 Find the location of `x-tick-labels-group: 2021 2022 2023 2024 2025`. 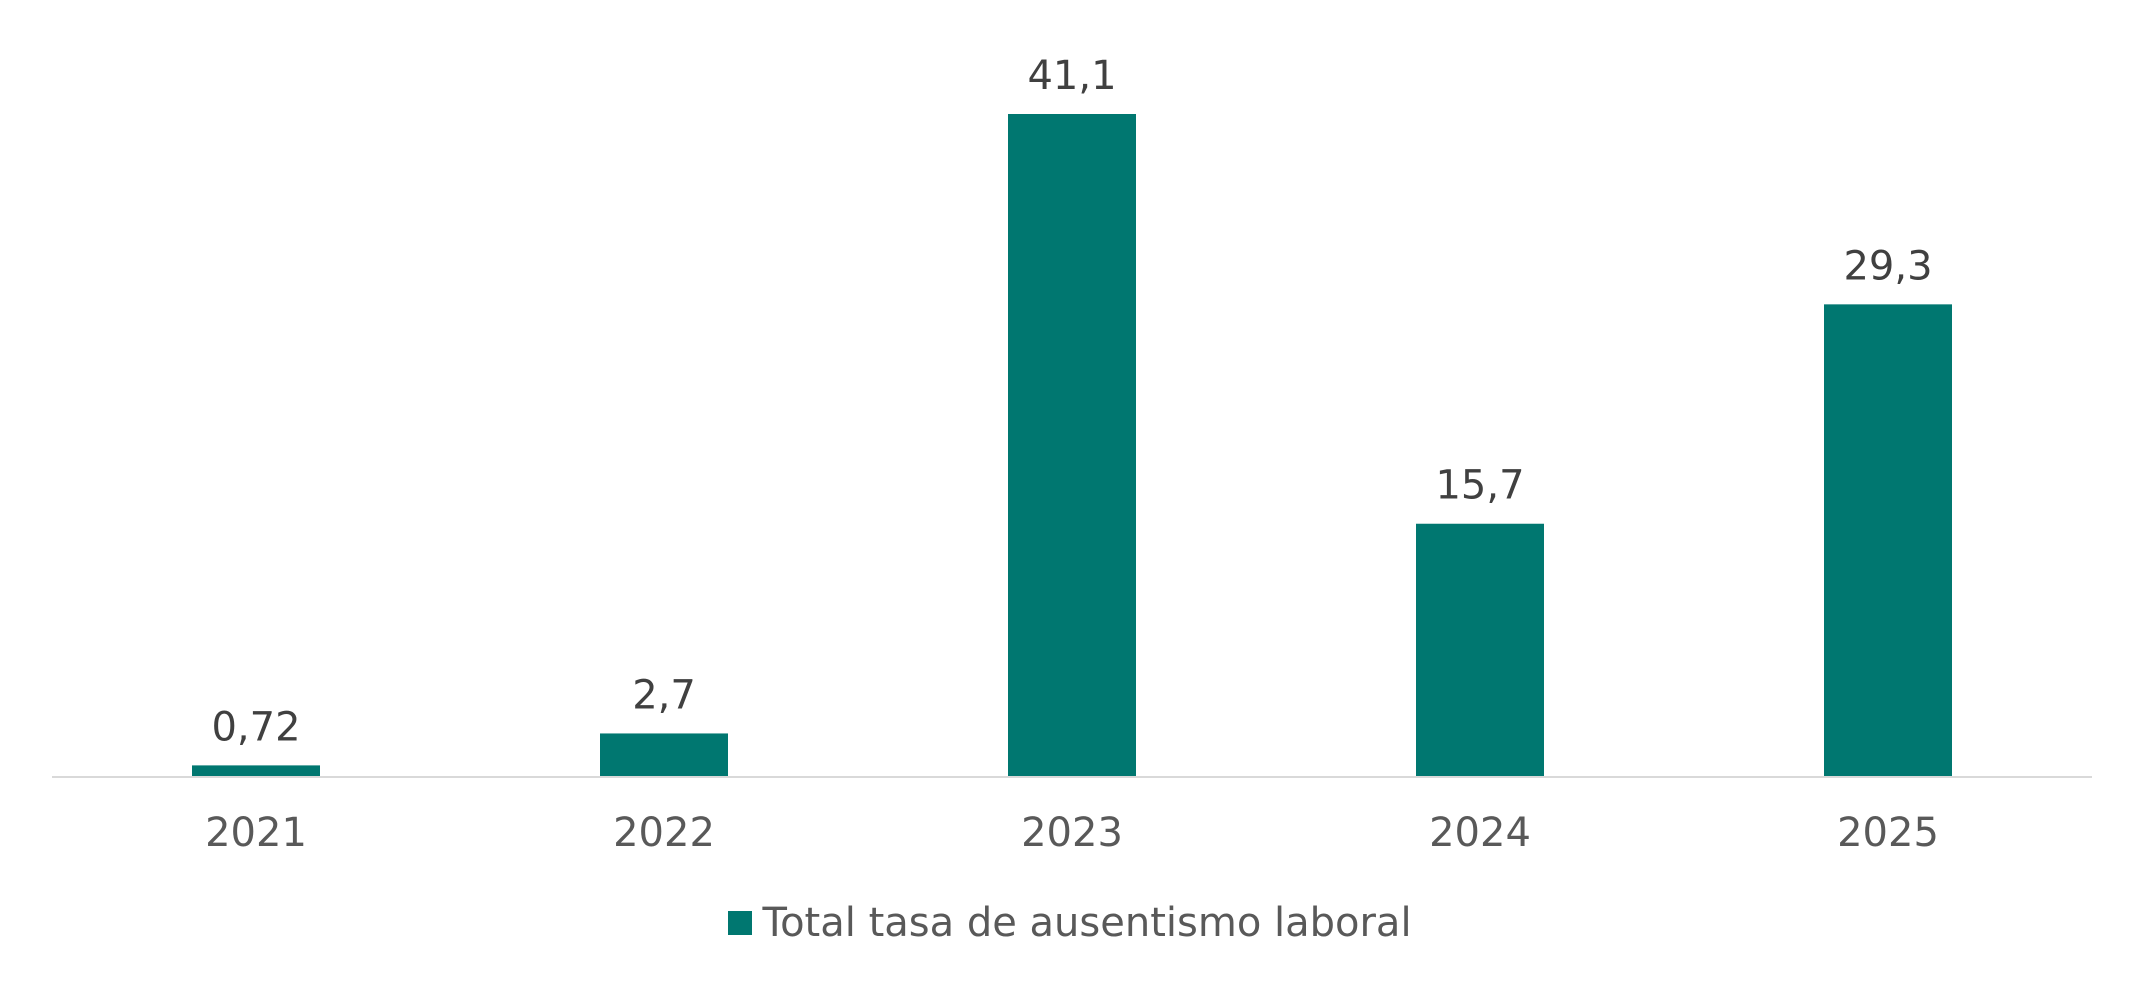

x-tick-labels-group: 2021 2022 2023 2024 2025 is located at coordinates (1072, 833).